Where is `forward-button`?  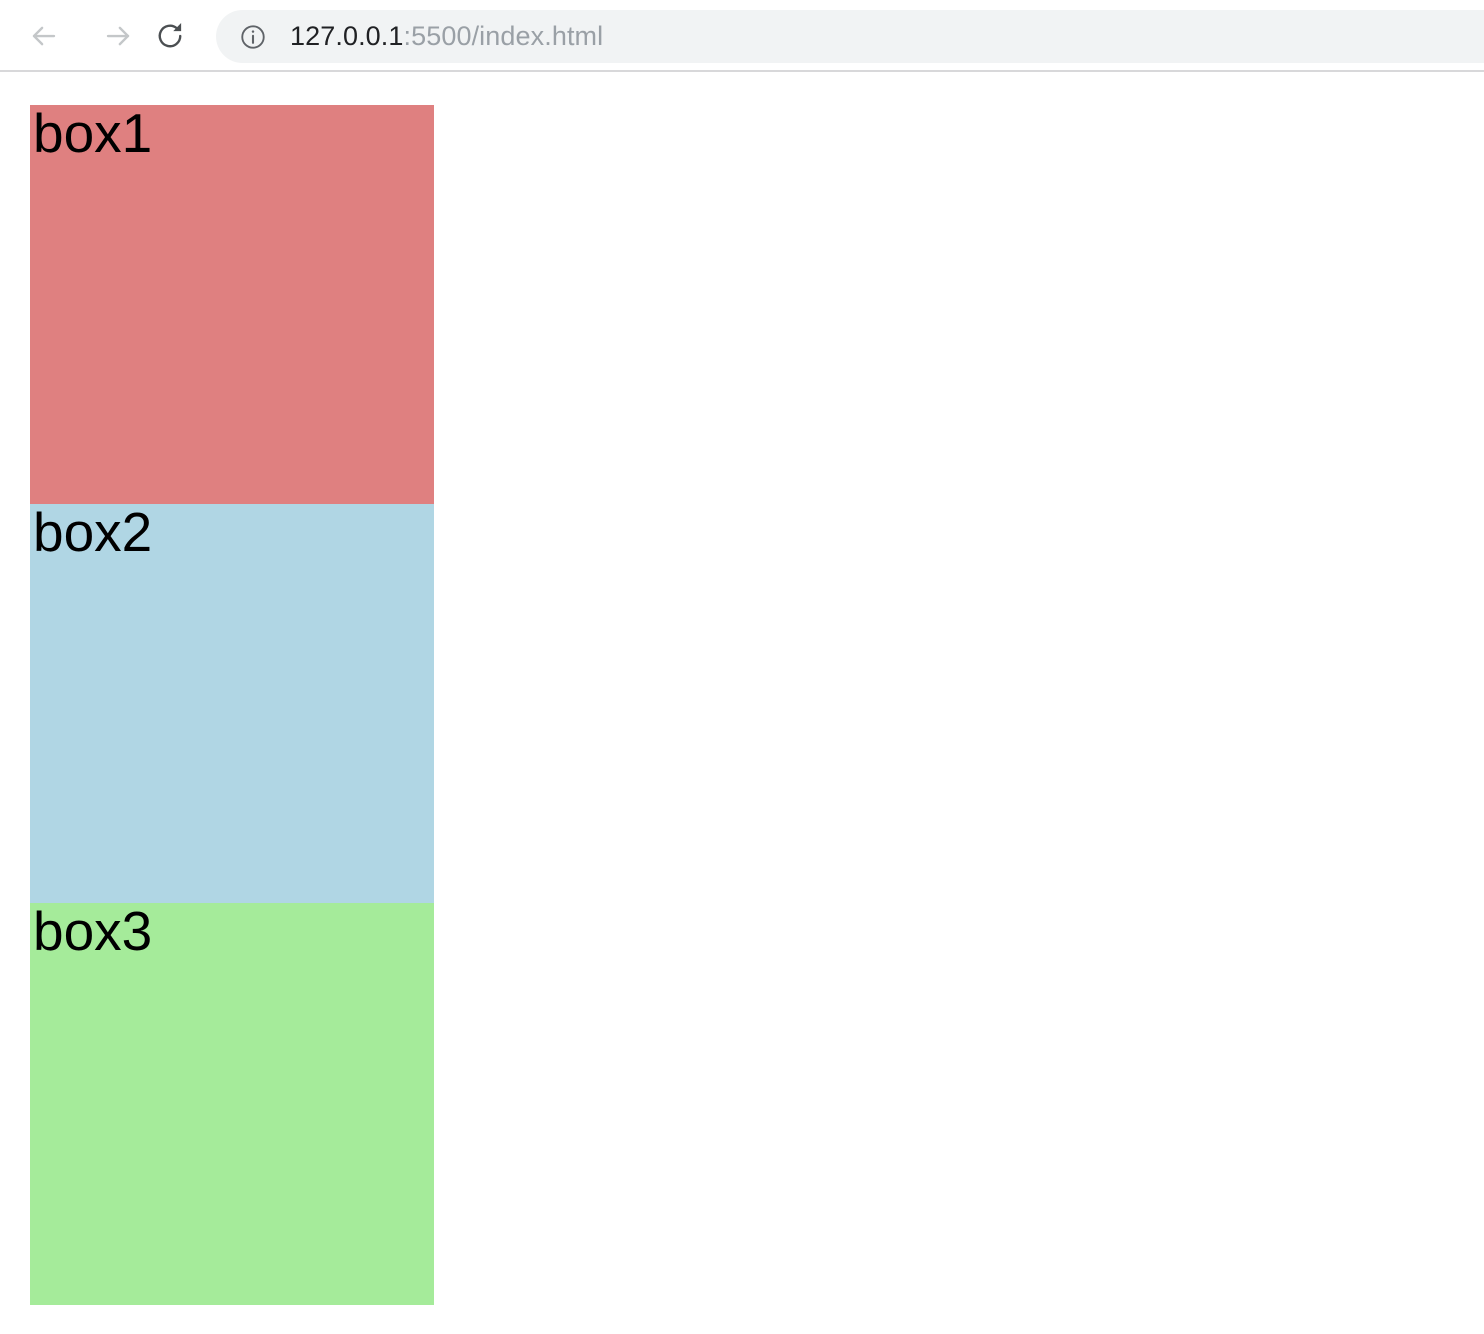 forward-button is located at coordinates (118, 36).